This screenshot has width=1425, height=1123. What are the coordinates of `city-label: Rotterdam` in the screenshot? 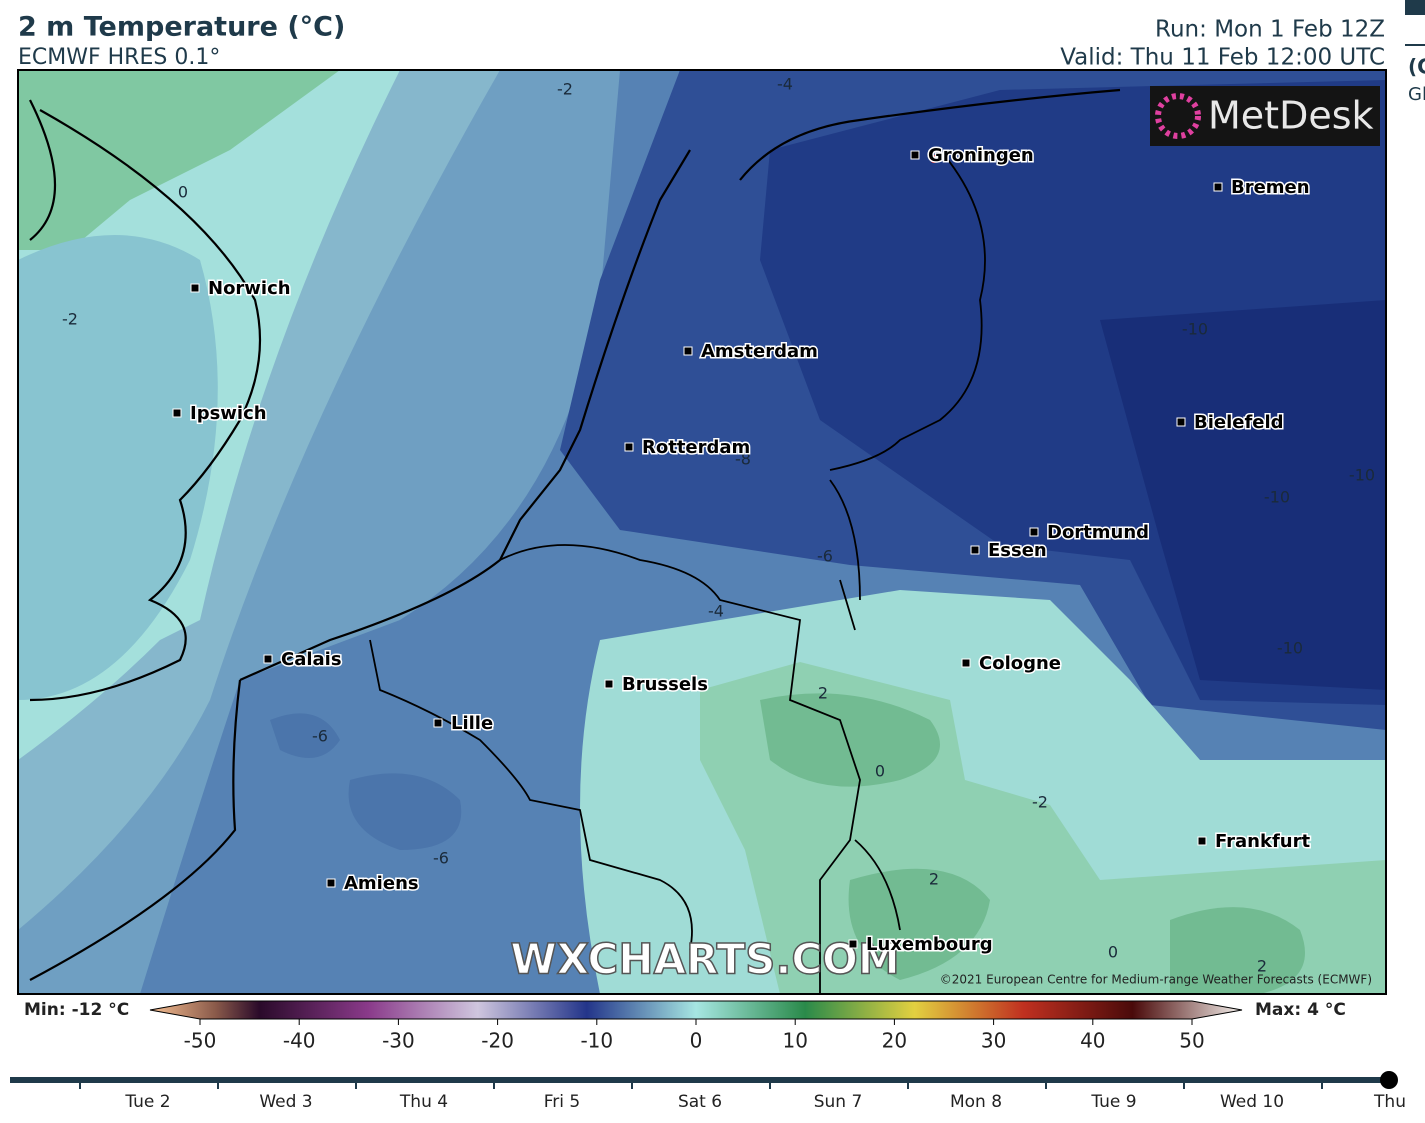 It's located at (696, 447).